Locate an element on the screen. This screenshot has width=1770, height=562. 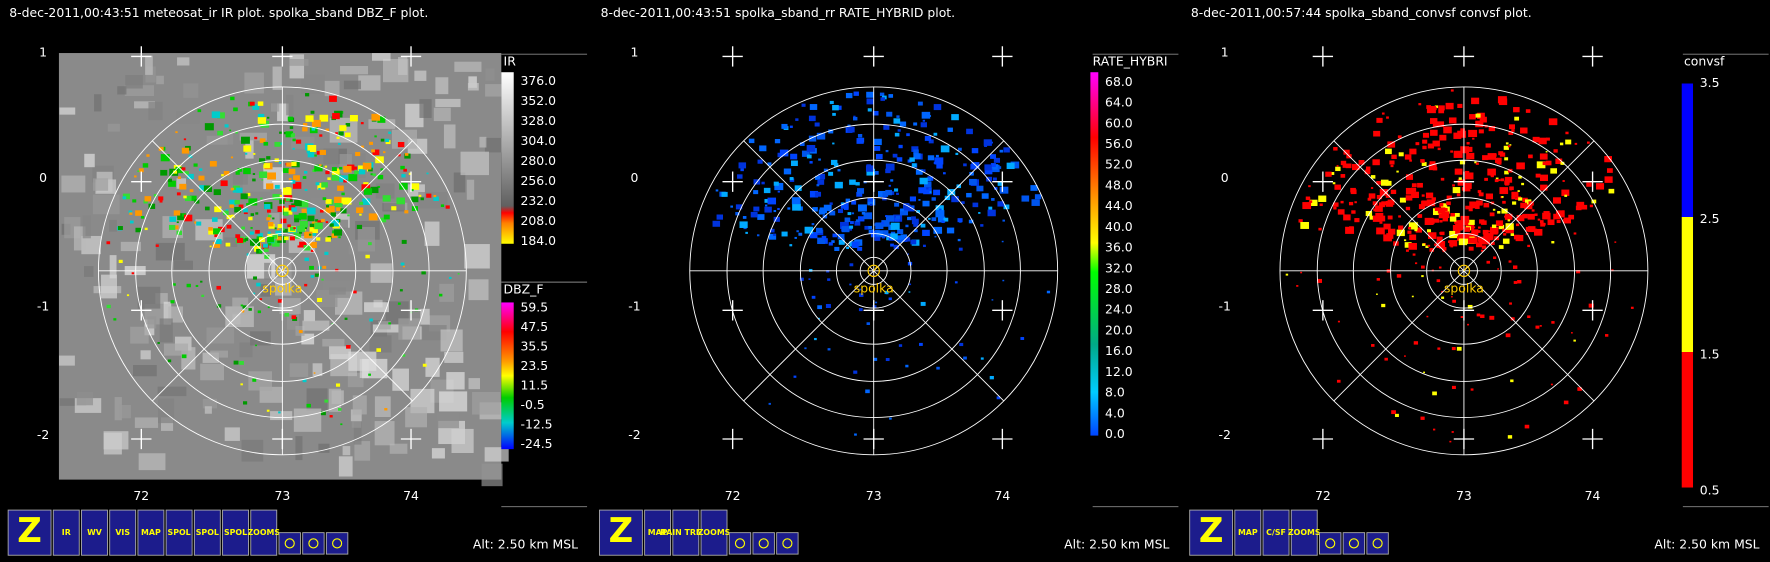
button-label: Z is located at coordinates (29, 530).